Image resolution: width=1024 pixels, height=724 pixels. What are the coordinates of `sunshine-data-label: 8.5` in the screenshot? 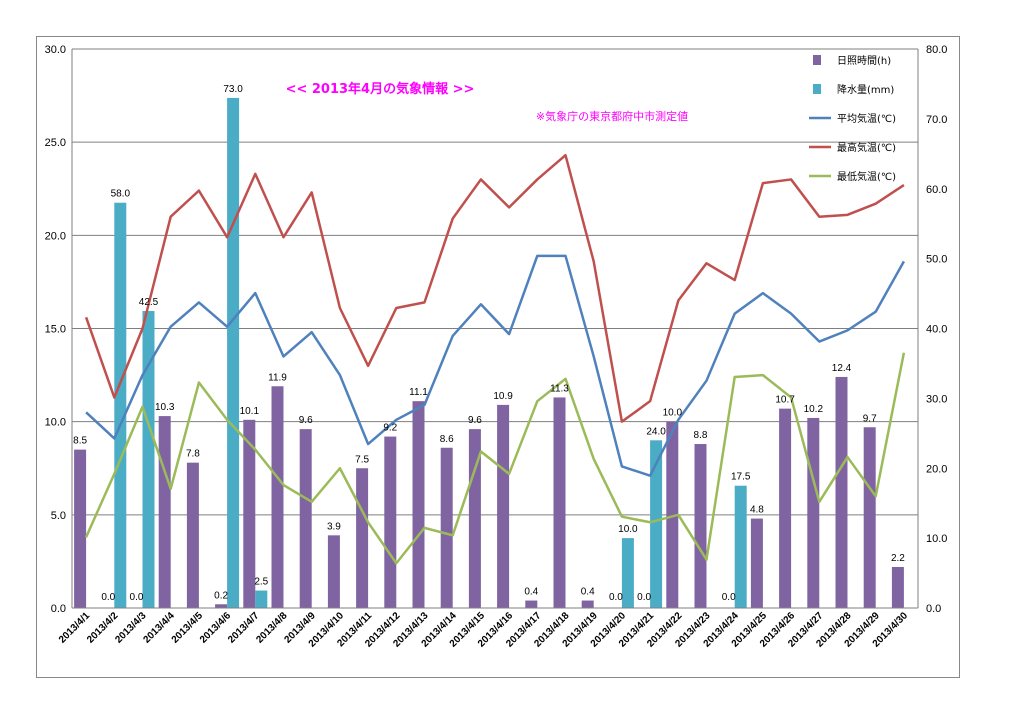 It's located at (80, 441).